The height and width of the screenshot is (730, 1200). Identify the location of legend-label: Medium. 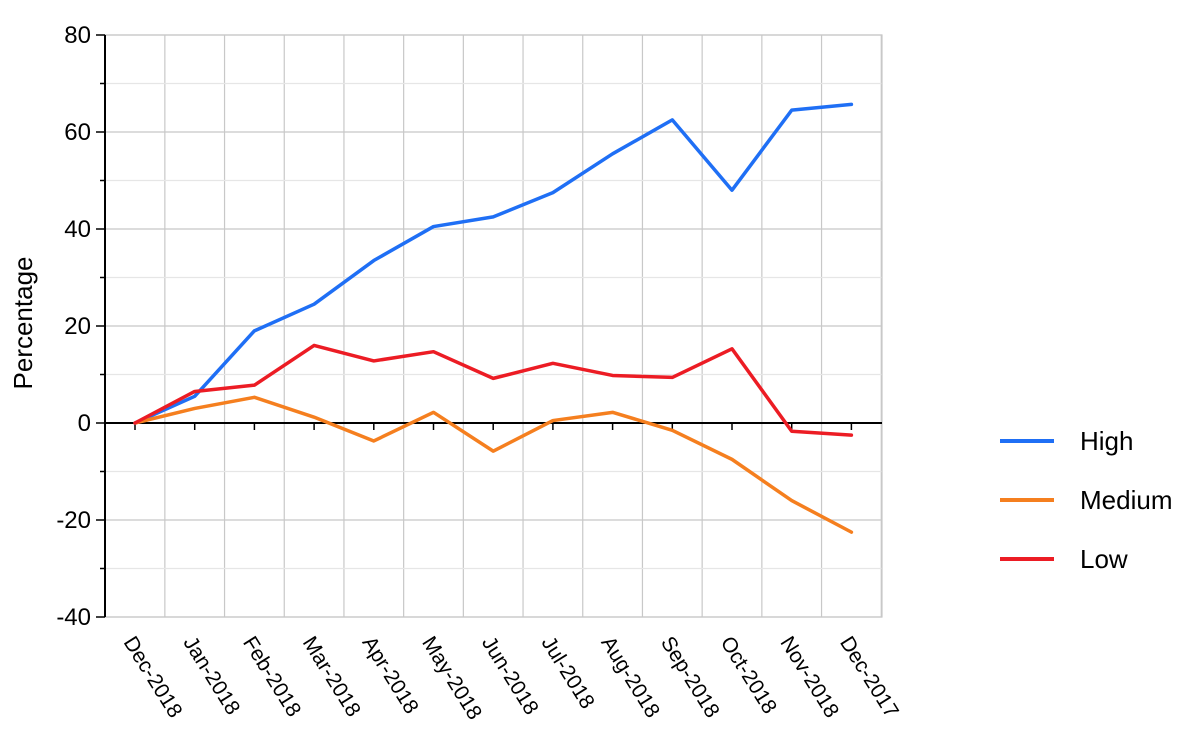
(1126, 500).